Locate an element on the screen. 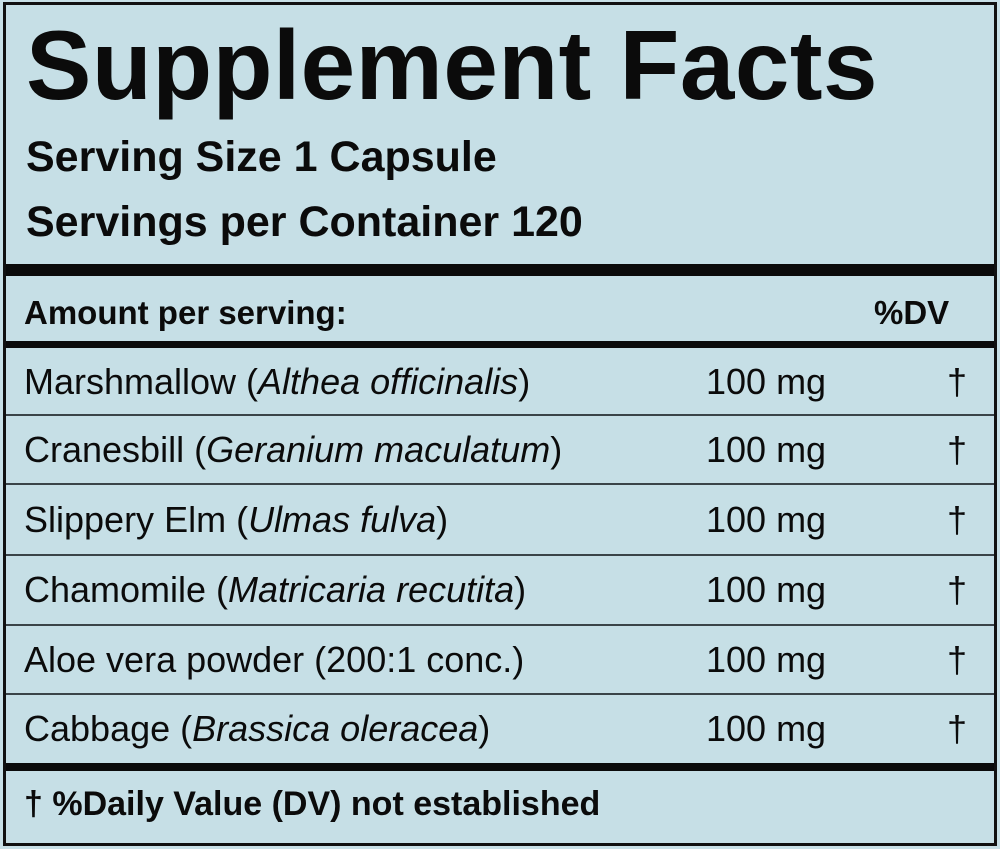 Image resolution: width=1000 pixels, height=849 pixels. ingredient-common-name: Marshmallow ( is located at coordinates (141, 381).